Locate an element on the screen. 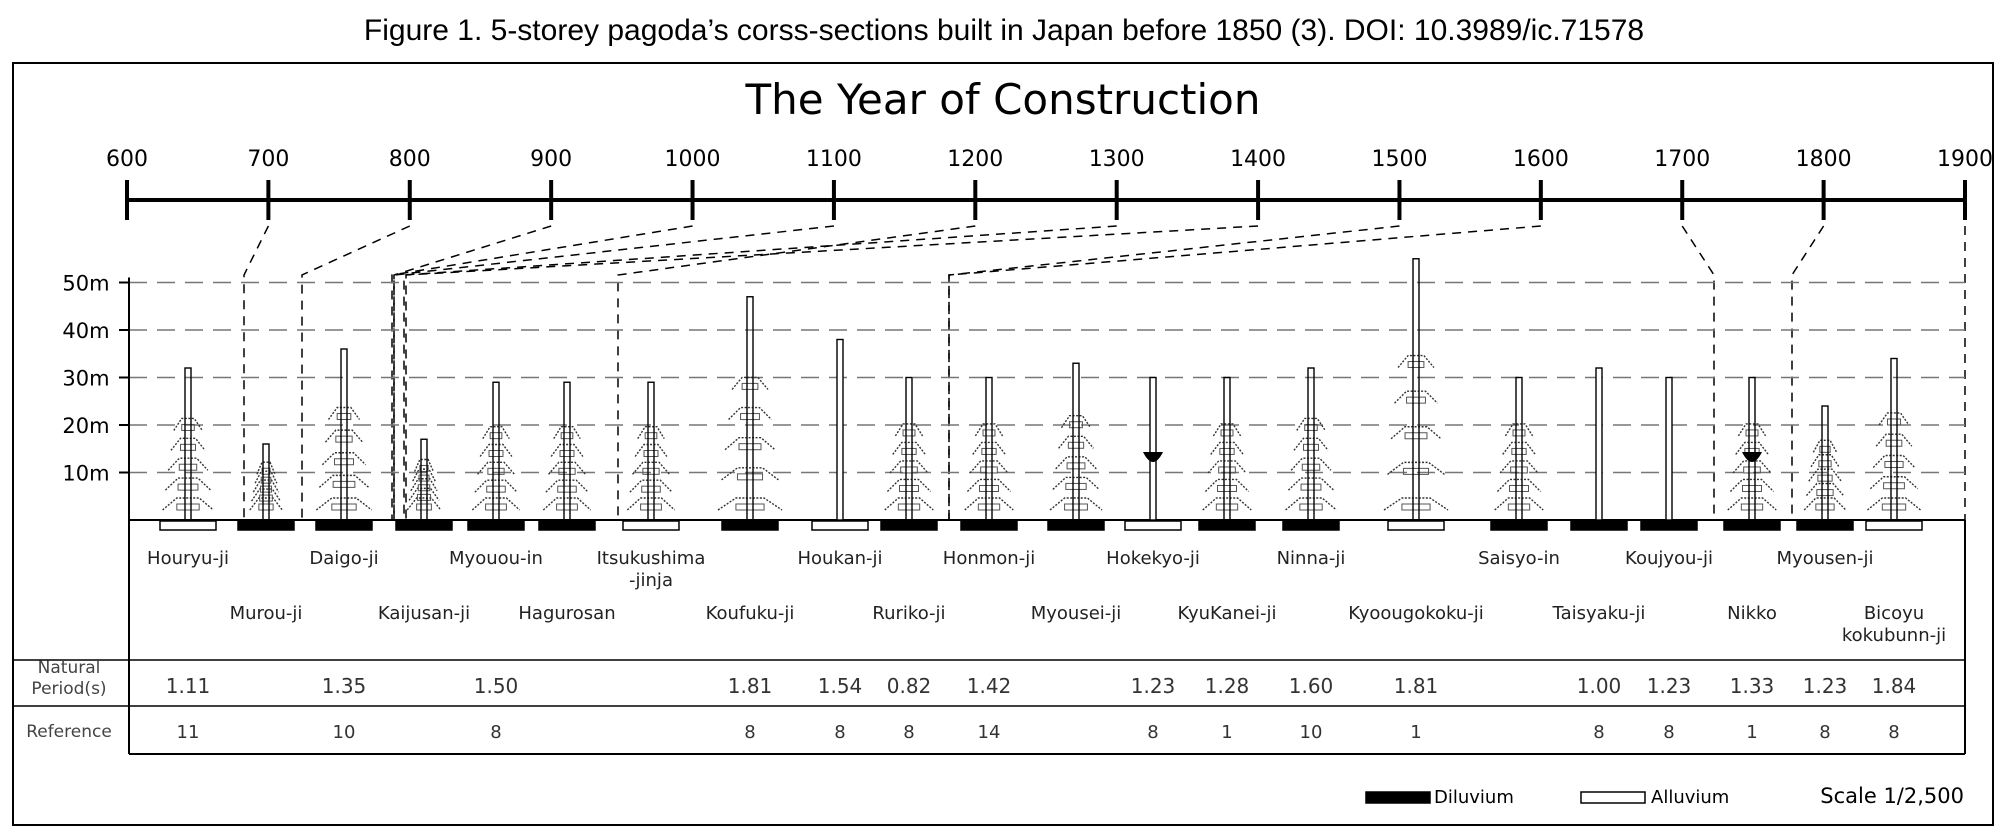 The image size is (2008, 837). reference-value: 10 is located at coordinates (344, 732).